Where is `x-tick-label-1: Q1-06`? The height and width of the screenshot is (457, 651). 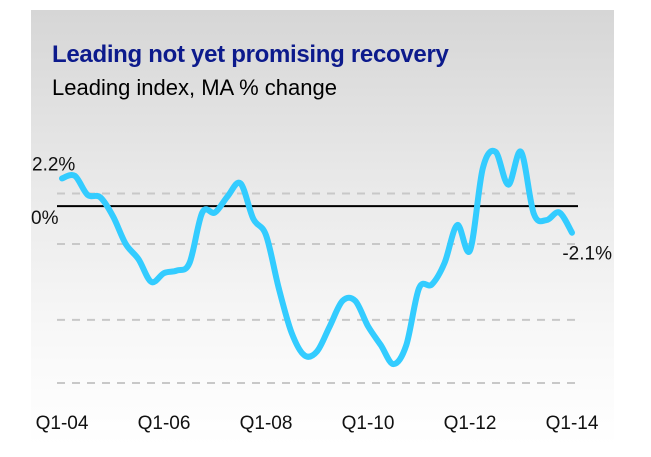
x-tick-label-1: Q1-06 is located at coordinates (164, 423).